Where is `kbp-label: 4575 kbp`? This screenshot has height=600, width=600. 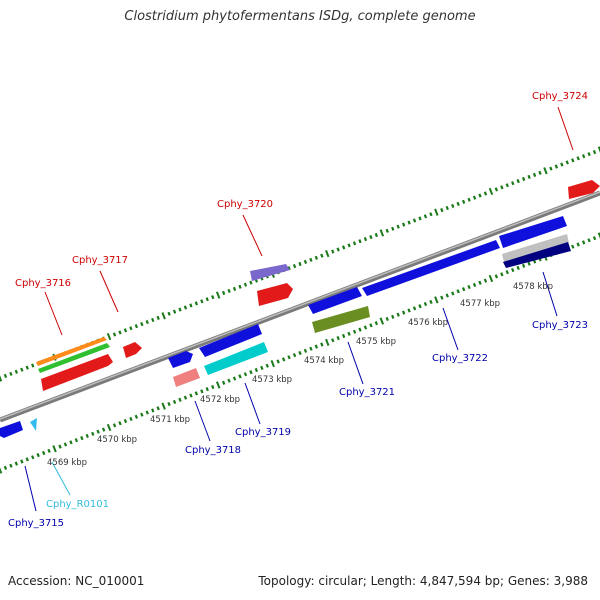 kbp-label: 4575 kbp is located at coordinates (376, 342).